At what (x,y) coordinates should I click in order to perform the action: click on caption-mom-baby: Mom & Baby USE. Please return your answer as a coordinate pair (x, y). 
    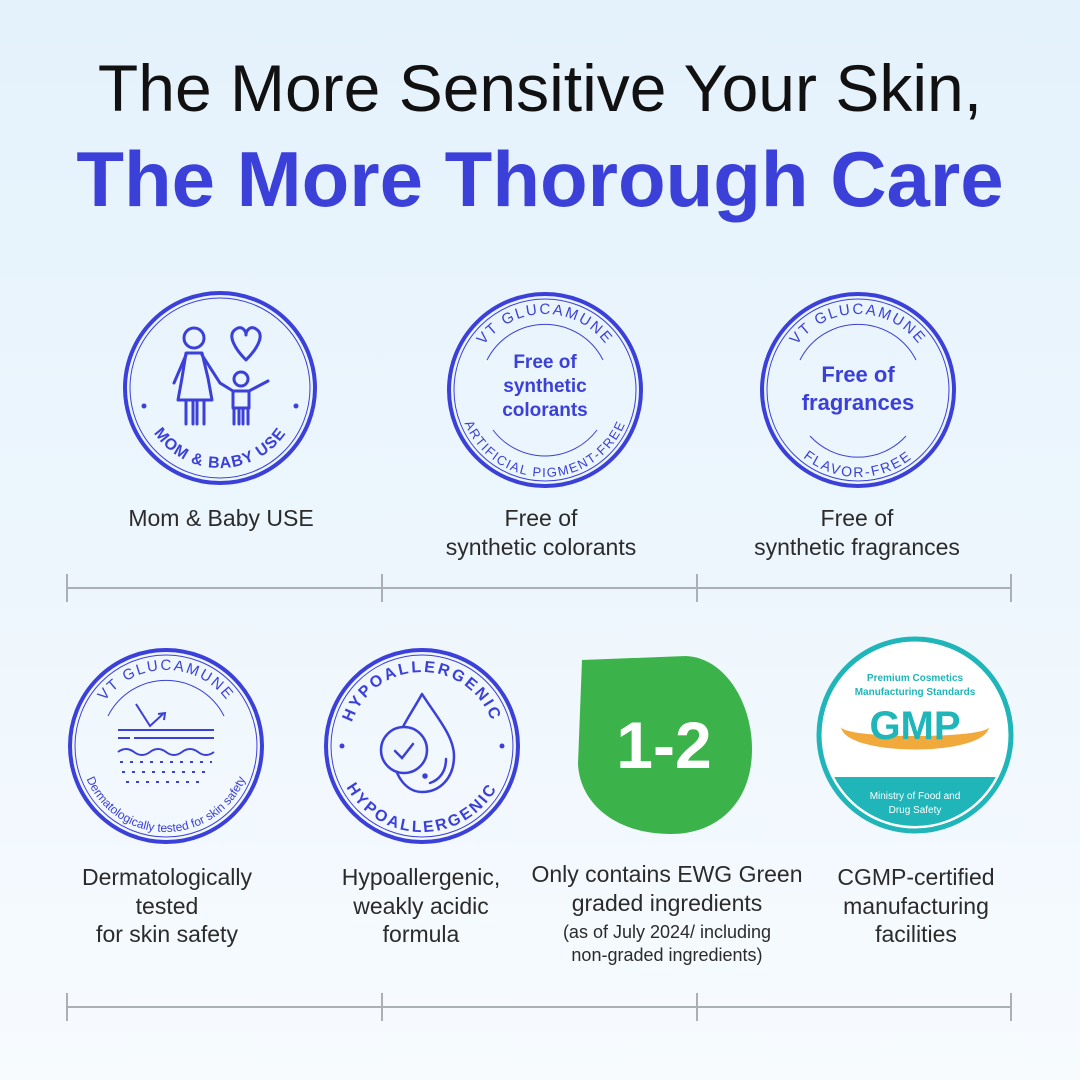
    Looking at the image, I should click on (220, 518).